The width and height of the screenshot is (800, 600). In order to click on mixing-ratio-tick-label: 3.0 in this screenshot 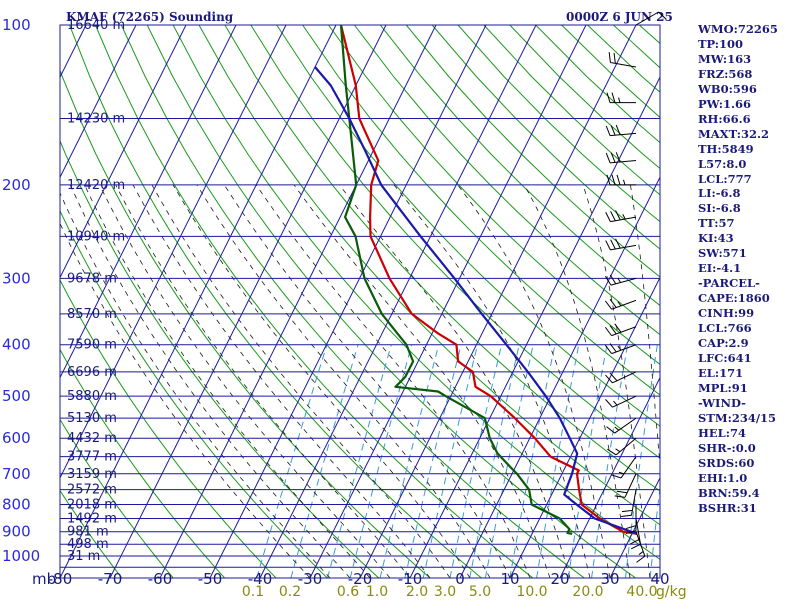, I will do `click(445, 592)`.